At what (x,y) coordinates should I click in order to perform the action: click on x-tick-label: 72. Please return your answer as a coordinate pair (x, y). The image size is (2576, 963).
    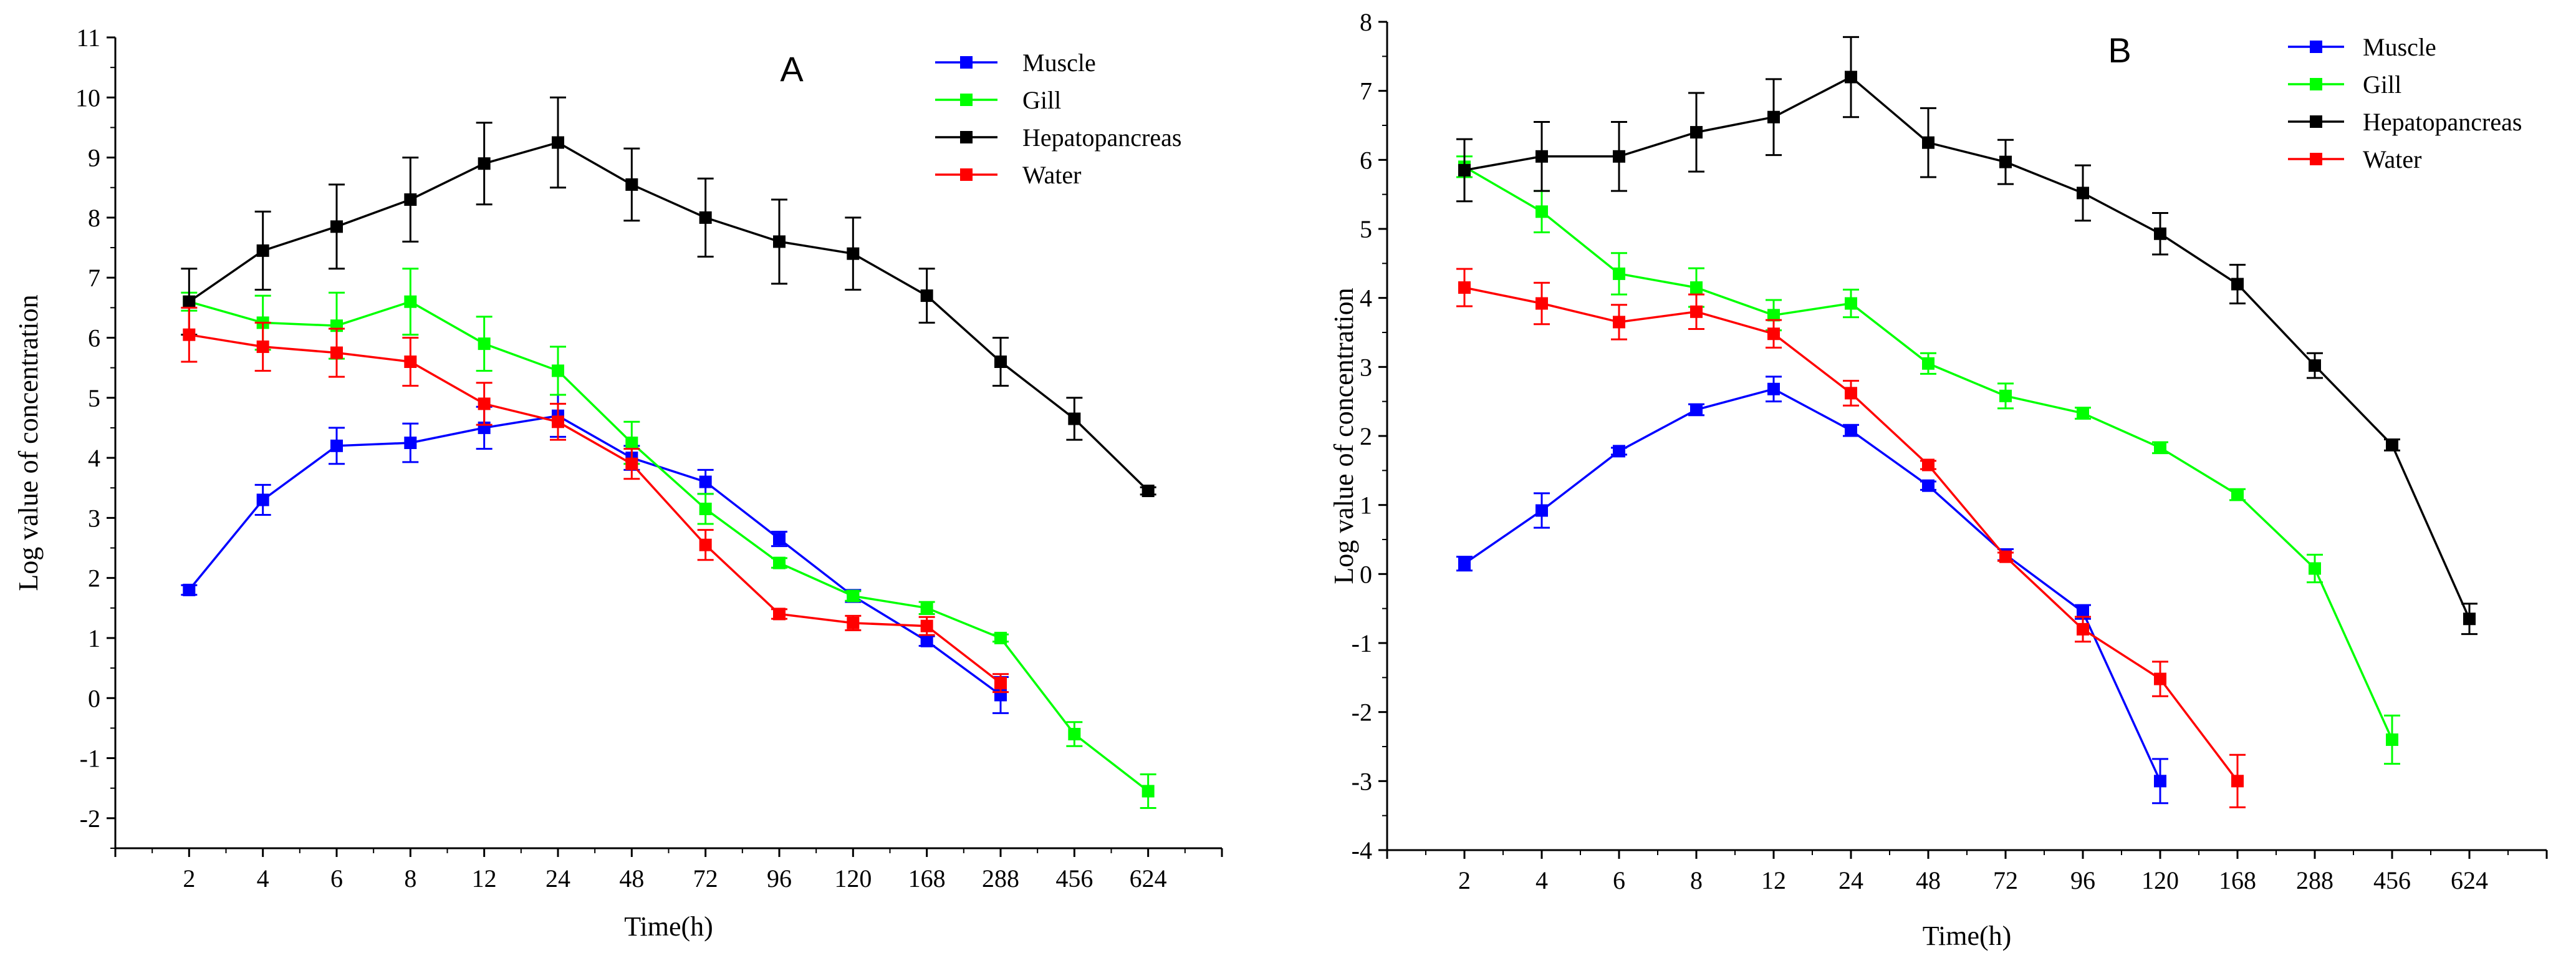
    Looking at the image, I should click on (2005, 880).